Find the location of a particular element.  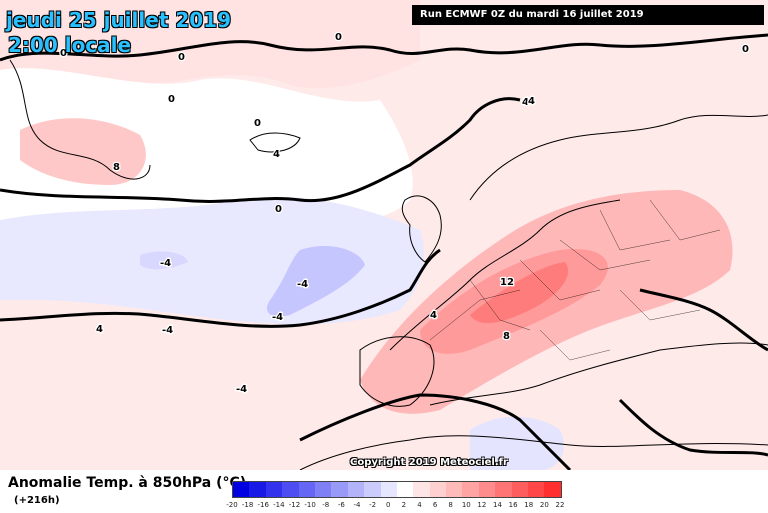

scale-tick-label: 0 is located at coordinates (388, 505).